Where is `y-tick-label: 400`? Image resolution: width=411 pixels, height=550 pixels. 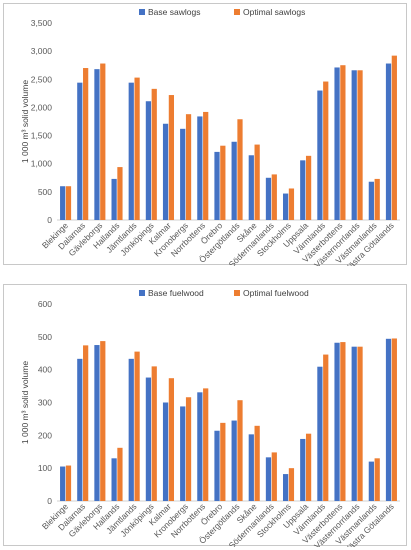
y-tick-label: 400 is located at coordinates (45, 370).